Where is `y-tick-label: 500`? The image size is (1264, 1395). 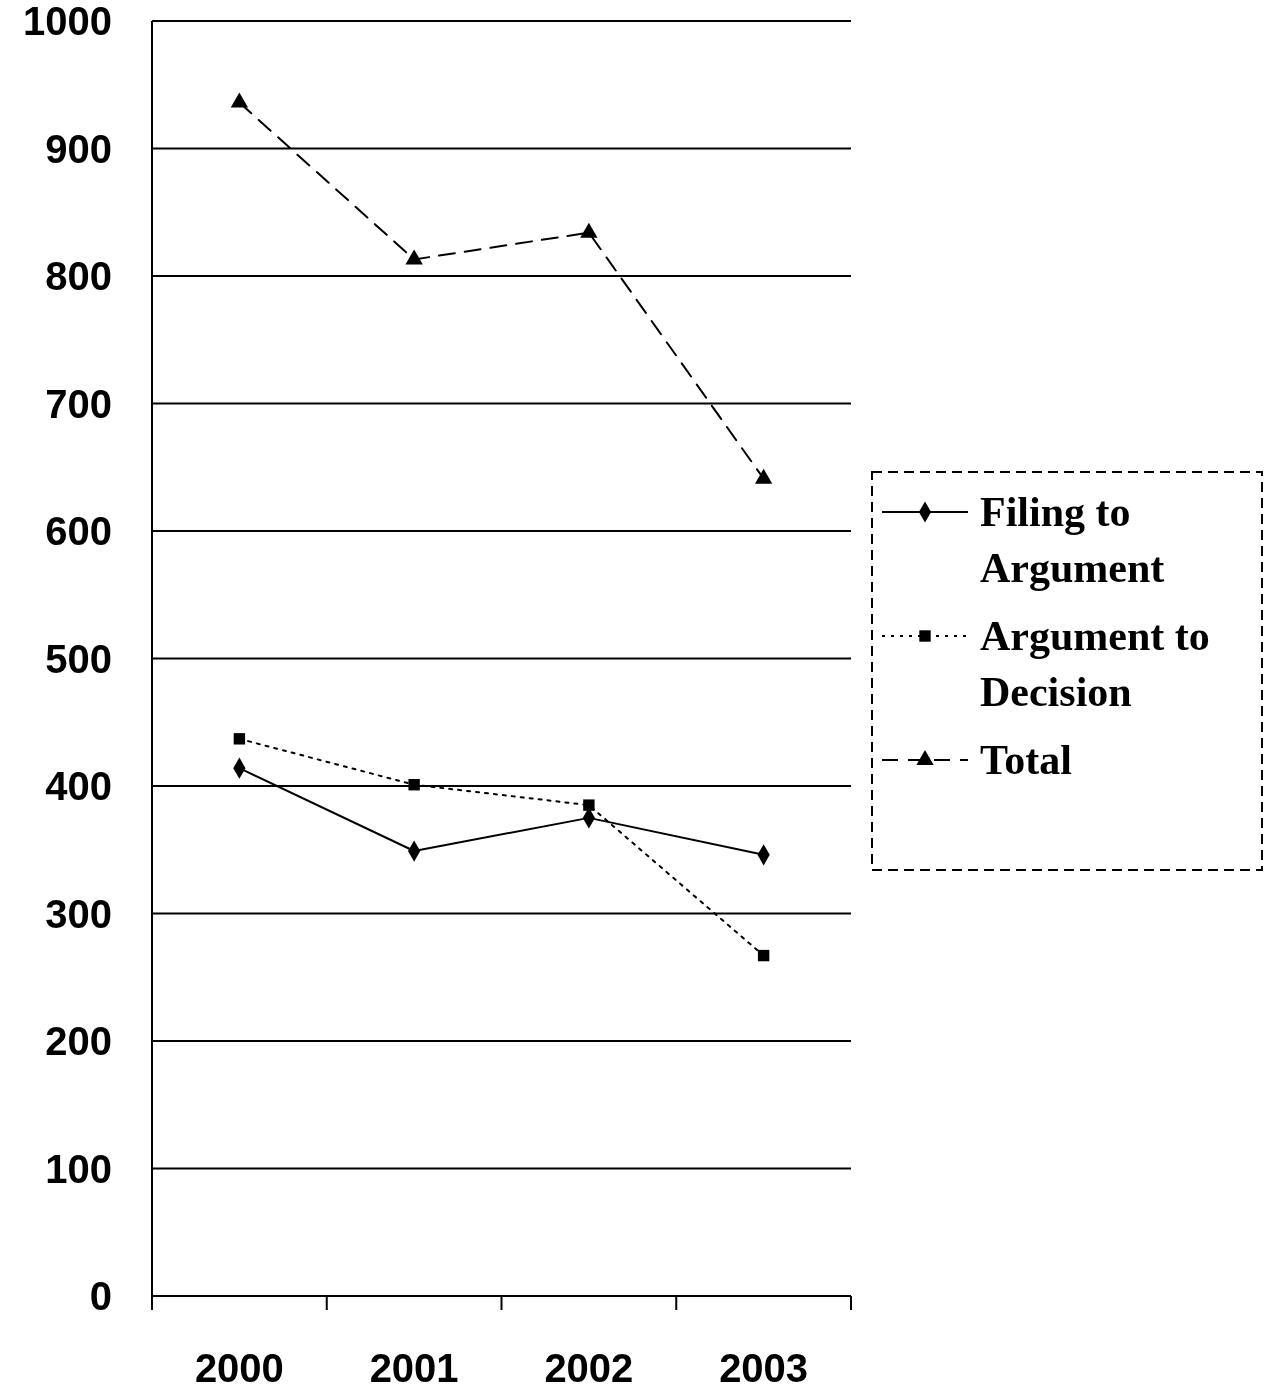
y-tick-label: 500 is located at coordinates (78, 658).